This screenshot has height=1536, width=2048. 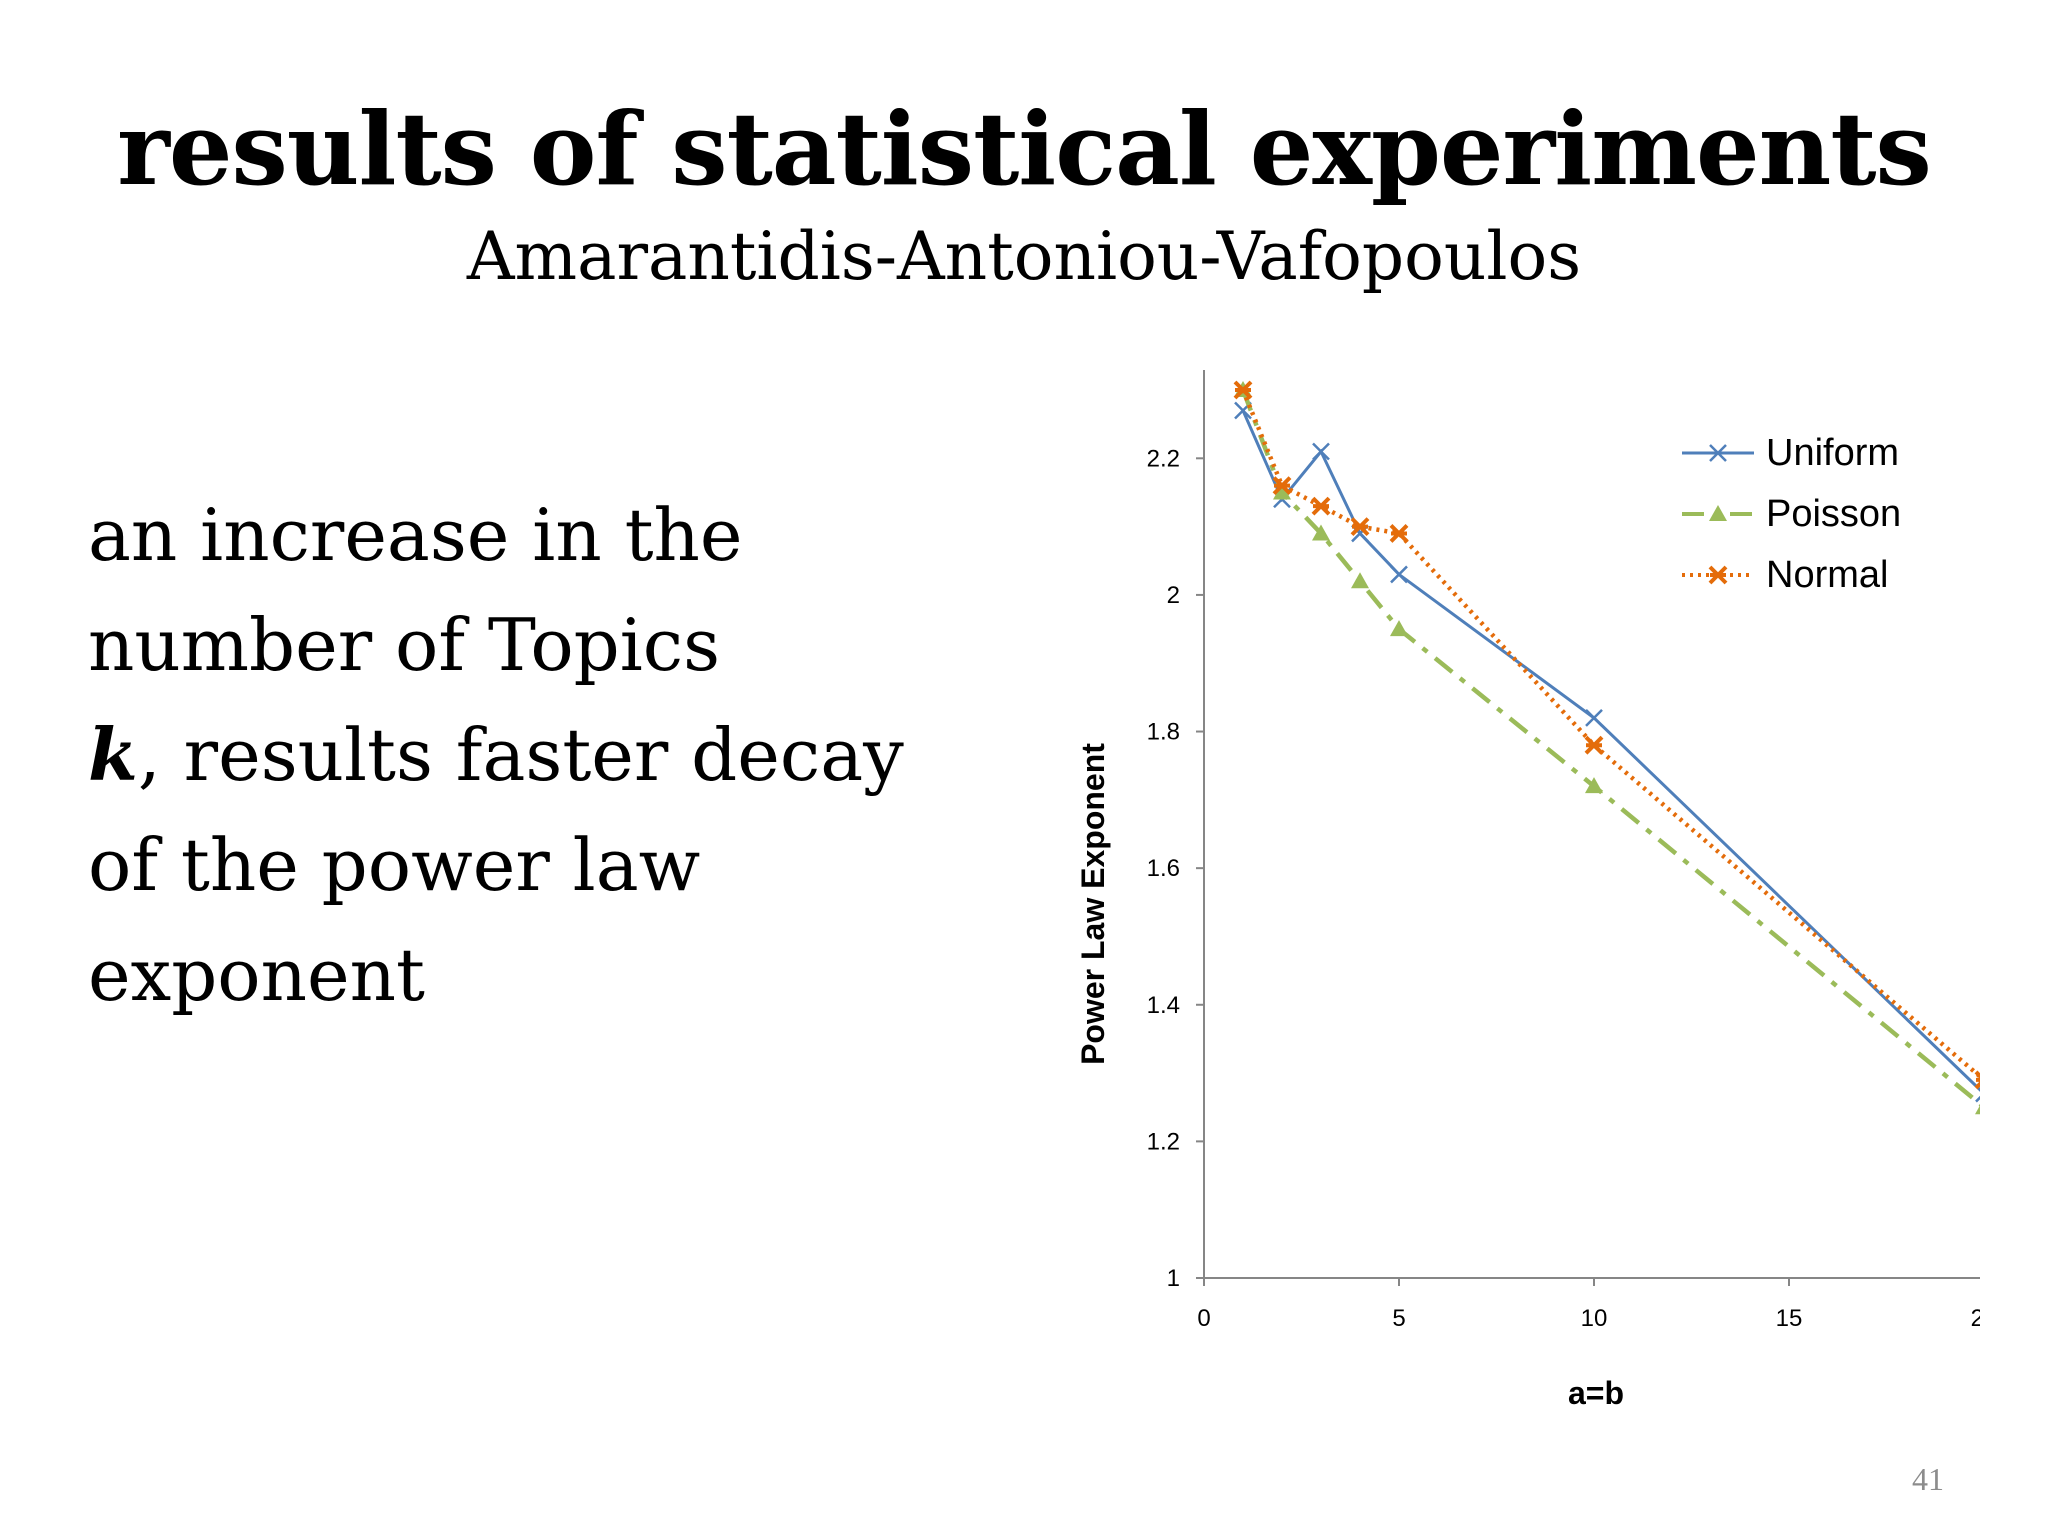 I want to click on y-tick-label: 2.2, so click(x=1163, y=458).